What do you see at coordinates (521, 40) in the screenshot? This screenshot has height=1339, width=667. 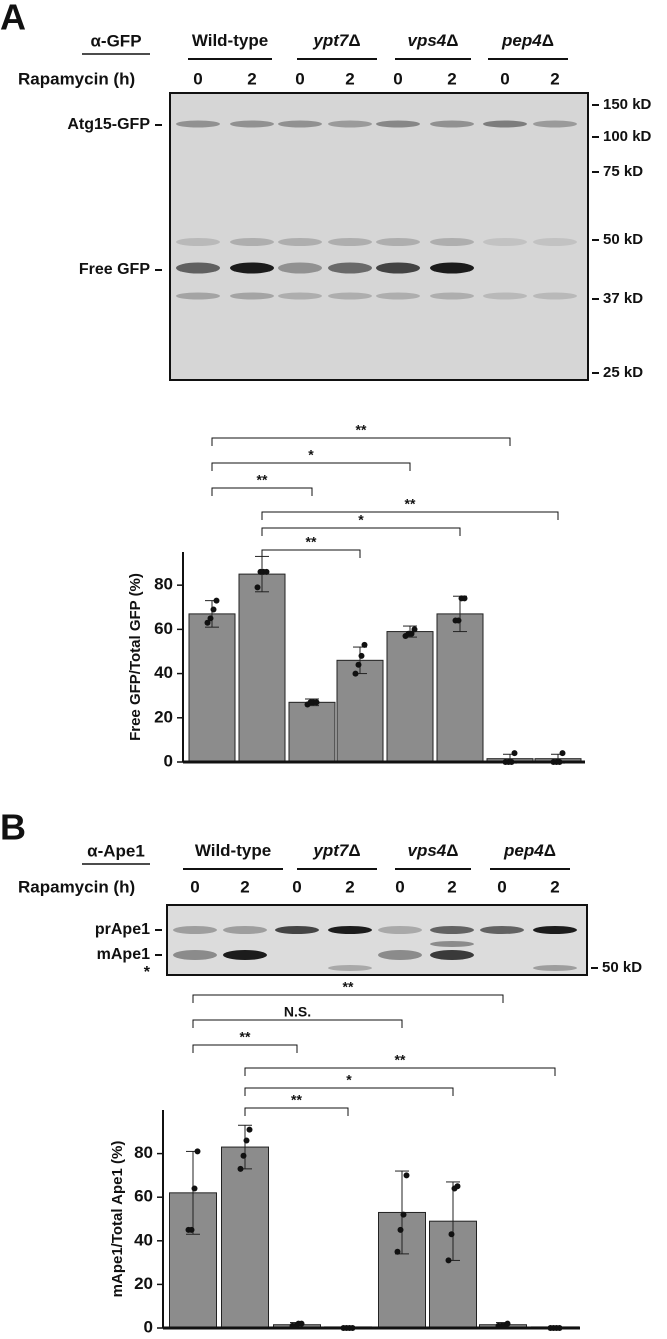 I see `strain-name: pep4` at bounding box center [521, 40].